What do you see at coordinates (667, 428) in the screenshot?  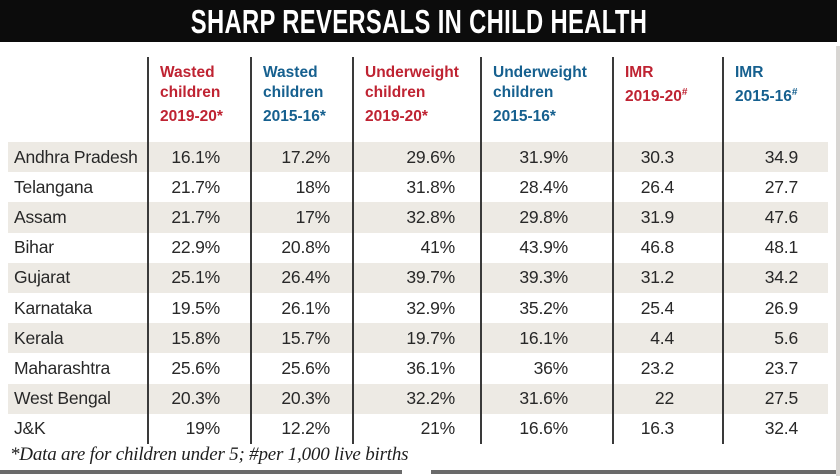 I see `value-cell-imr-2019-20: 16.3` at bounding box center [667, 428].